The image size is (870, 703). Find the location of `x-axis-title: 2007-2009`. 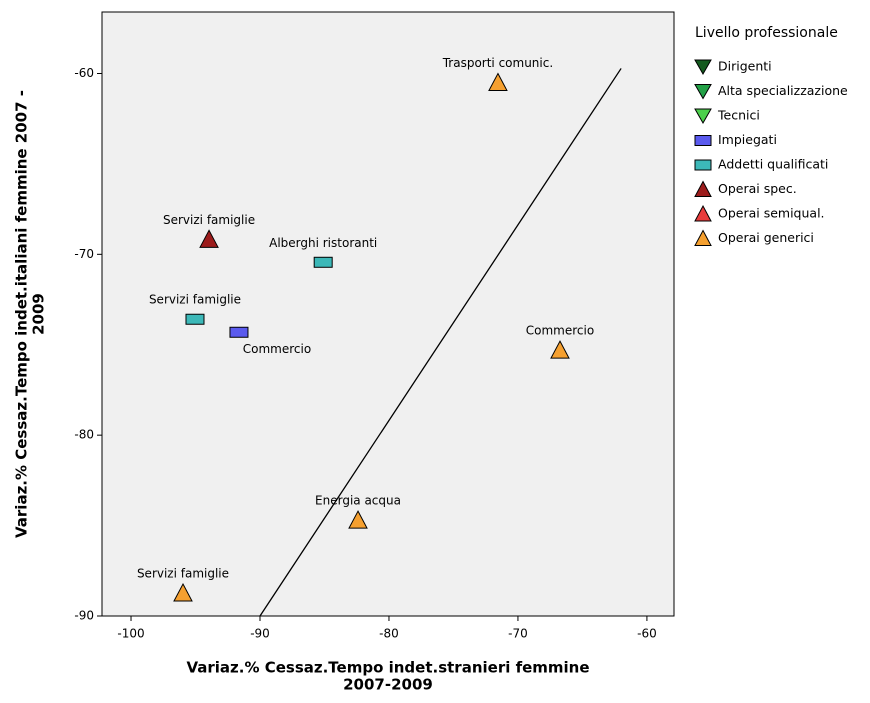

x-axis-title: 2007-2009 is located at coordinates (388, 685).